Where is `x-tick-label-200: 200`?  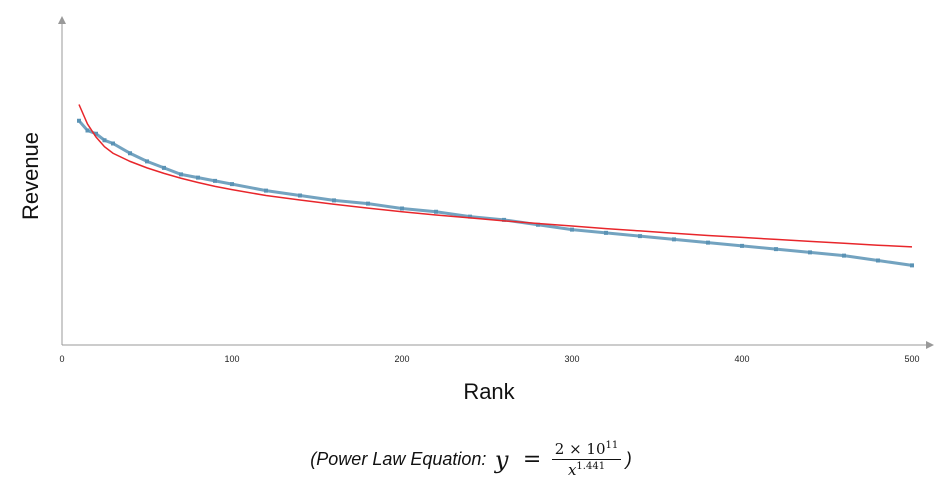 x-tick-label-200: 200 is located at coordinates (401, 359).